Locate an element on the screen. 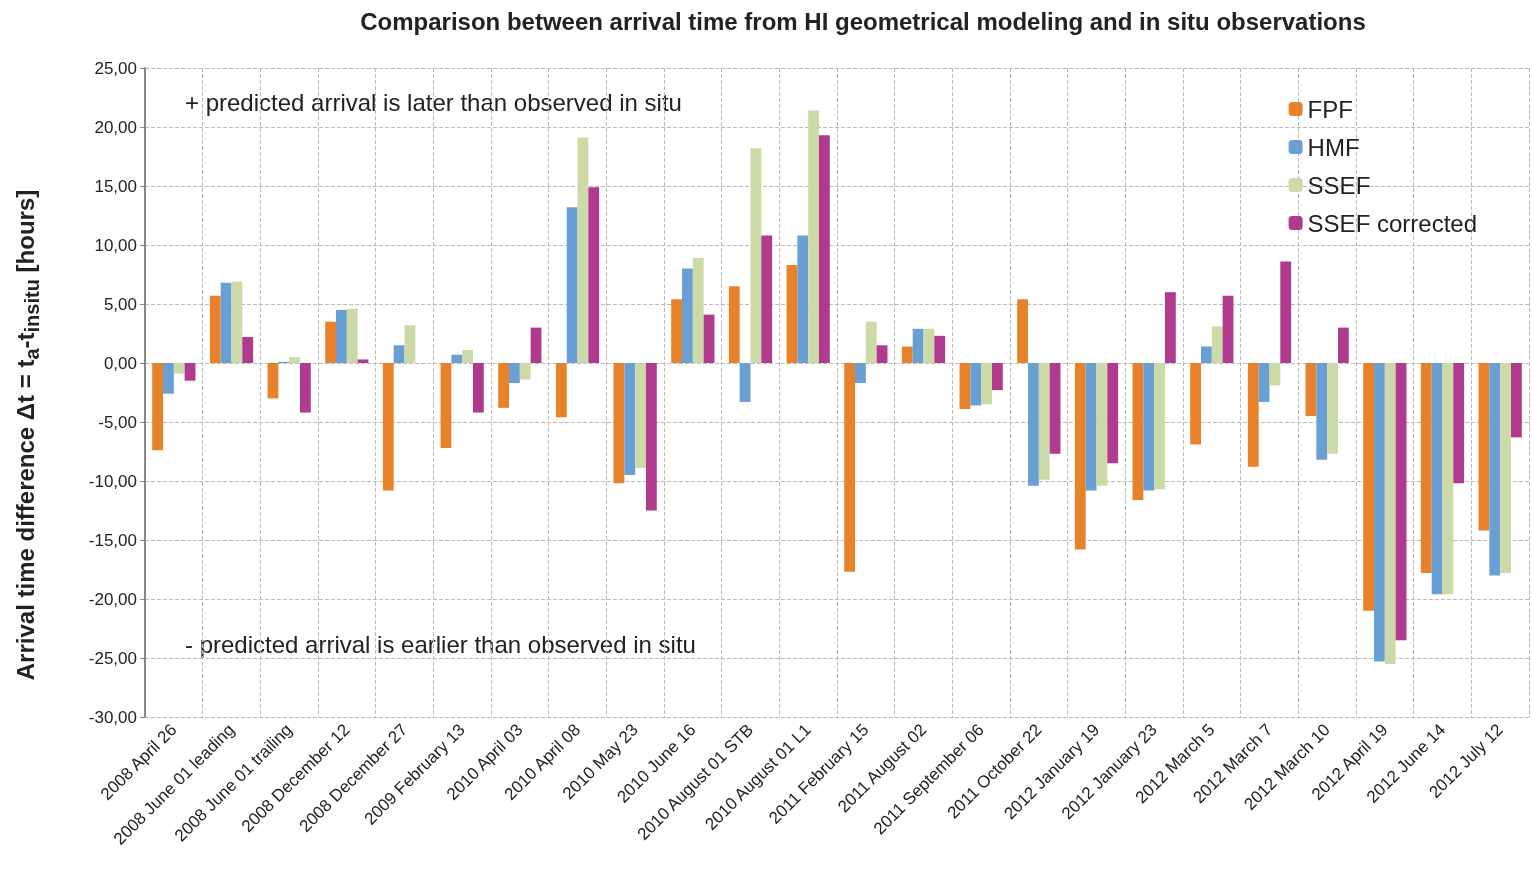 The width and height of the screenshot is (1532, 880). y-tick-label: 20,00 is located at coordinates (115, 127).